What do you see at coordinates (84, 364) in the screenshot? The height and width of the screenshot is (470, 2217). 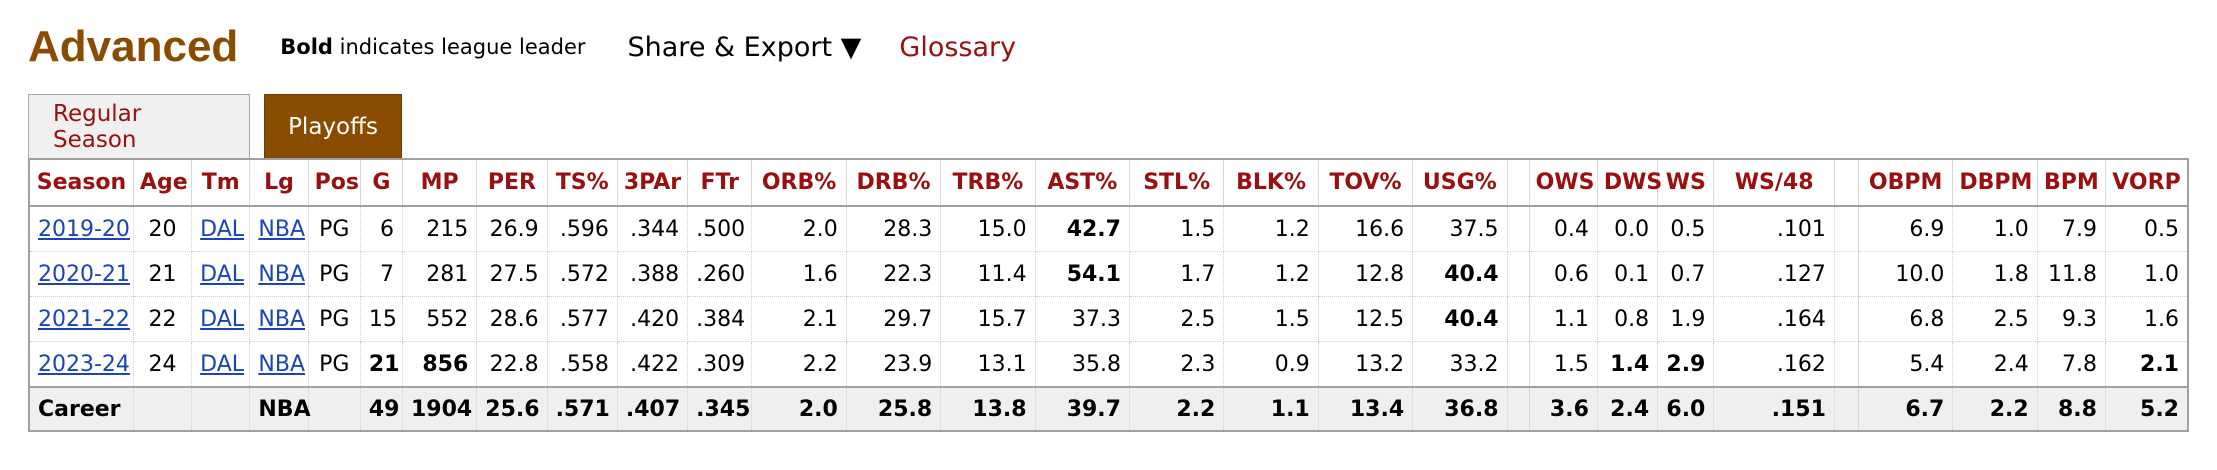 I see `season-link: 2023-24` at bounding box center [84, 364].